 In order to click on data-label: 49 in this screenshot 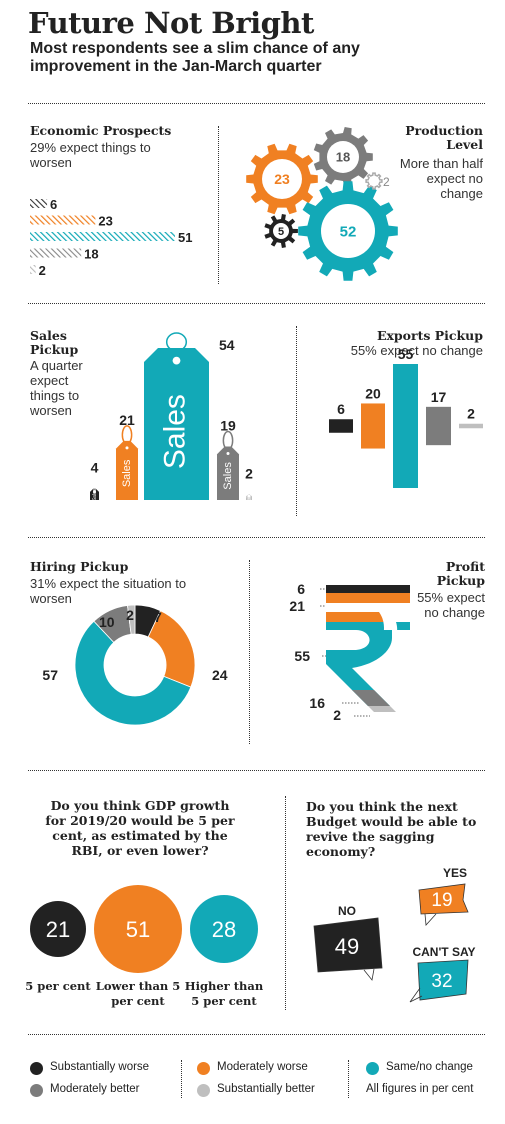, I will do `click(347, 946)`.